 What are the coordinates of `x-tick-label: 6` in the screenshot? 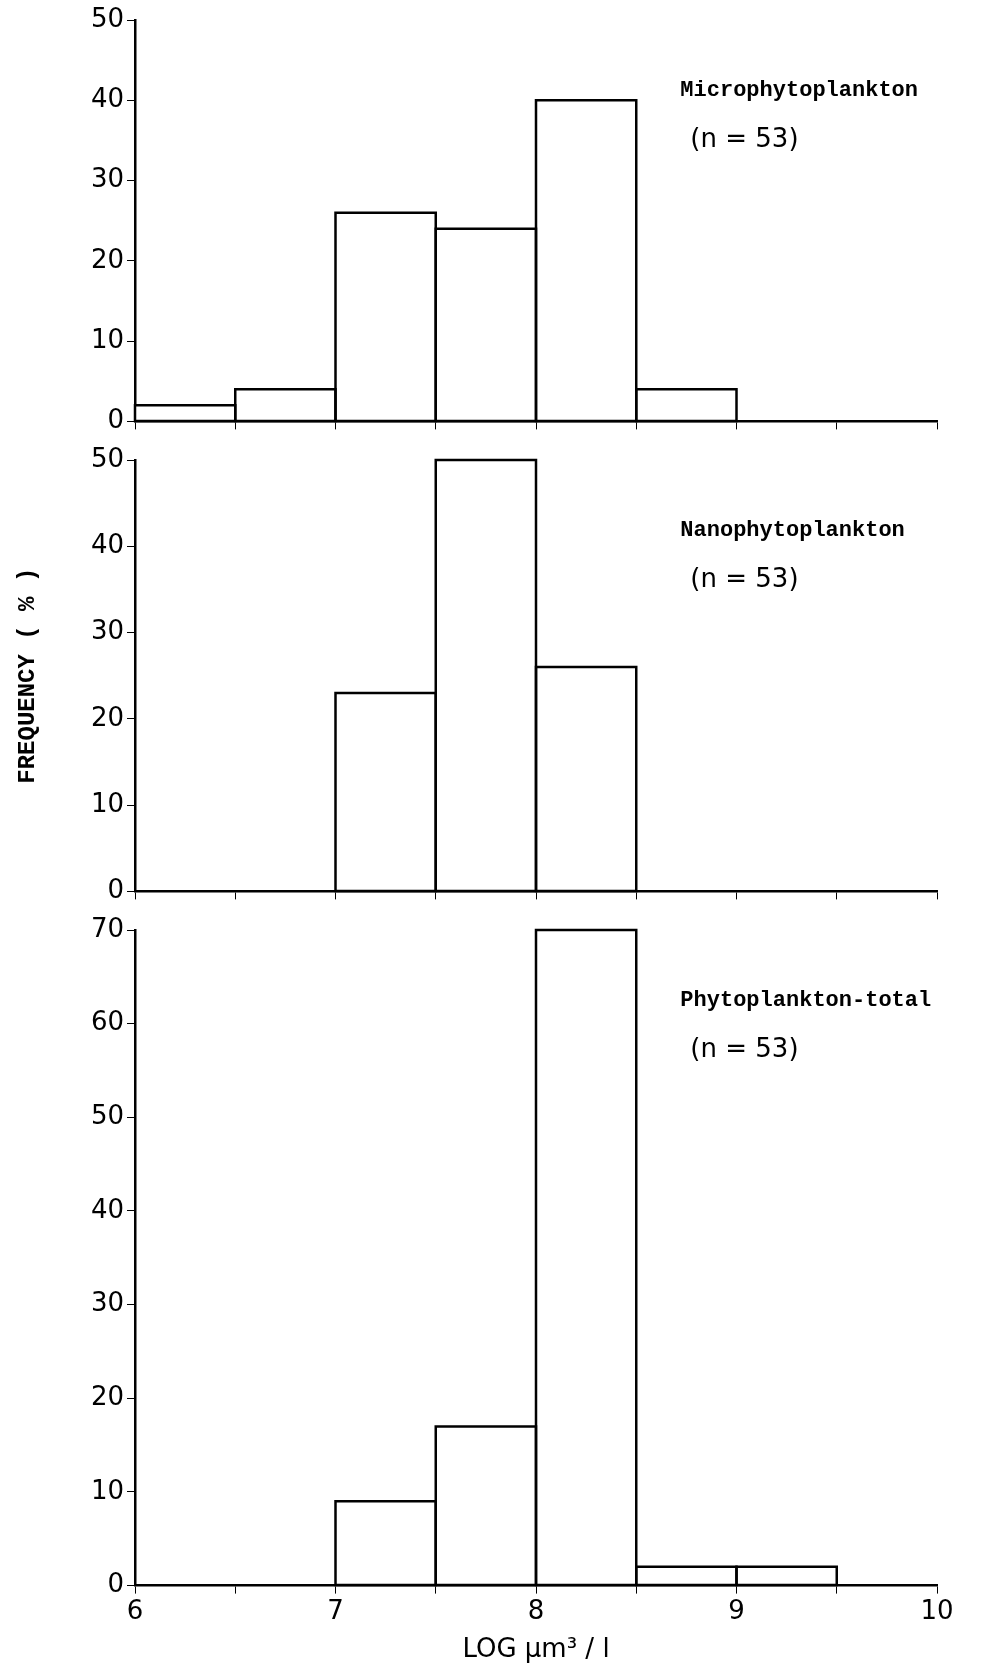 It's located at (135, 1609).